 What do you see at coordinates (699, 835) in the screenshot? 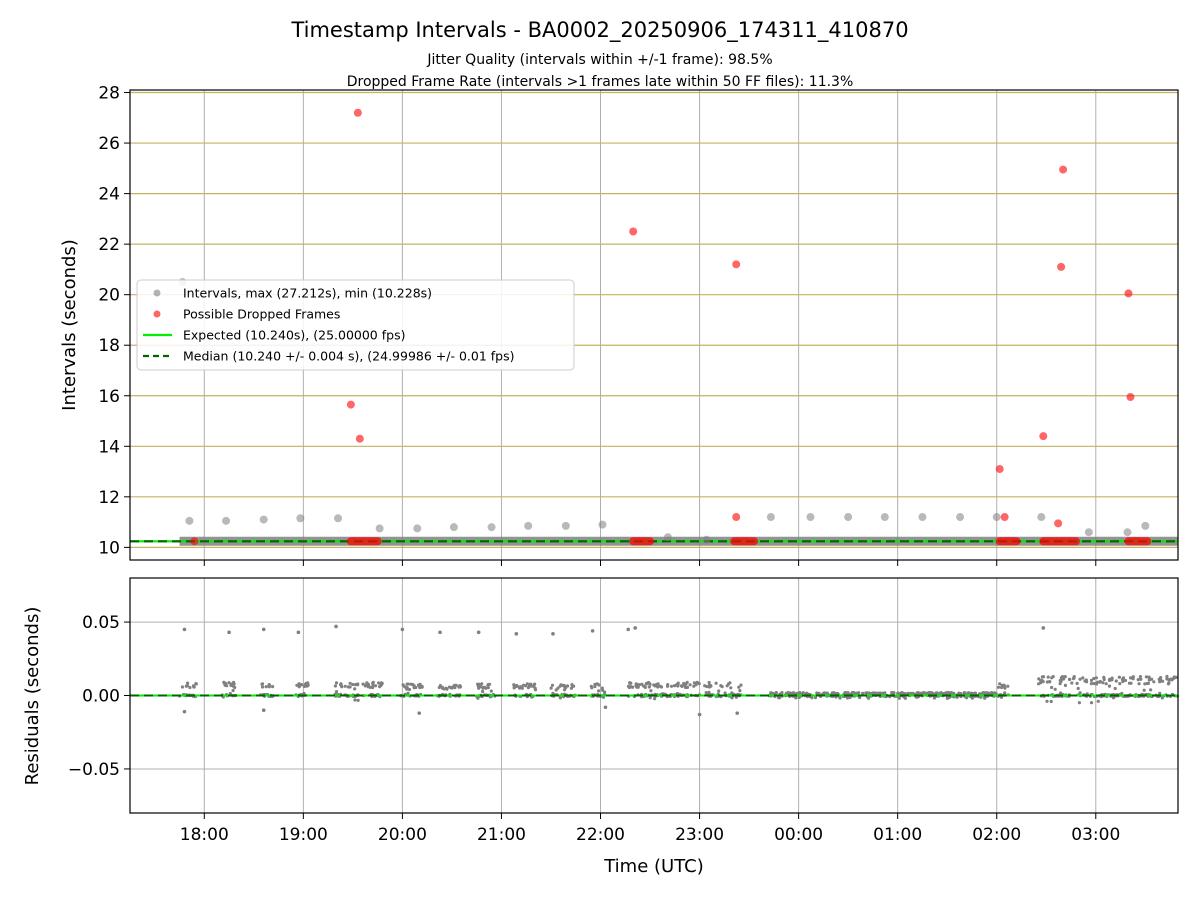
I see `x-tick-label-5: 23:00` at bounding box center [699, 835].